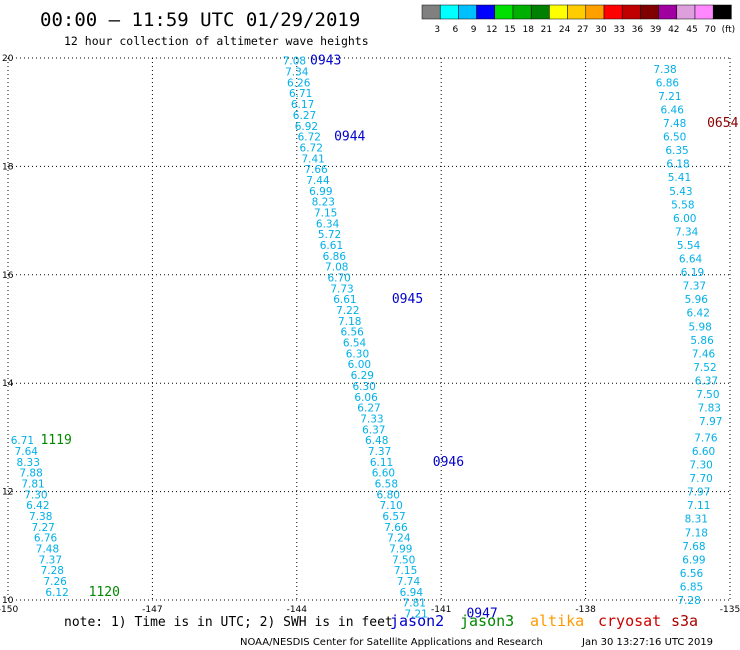 This screenshot has height=650, width=740. I want to click on swh-value: 7.81, so click(414, 604).